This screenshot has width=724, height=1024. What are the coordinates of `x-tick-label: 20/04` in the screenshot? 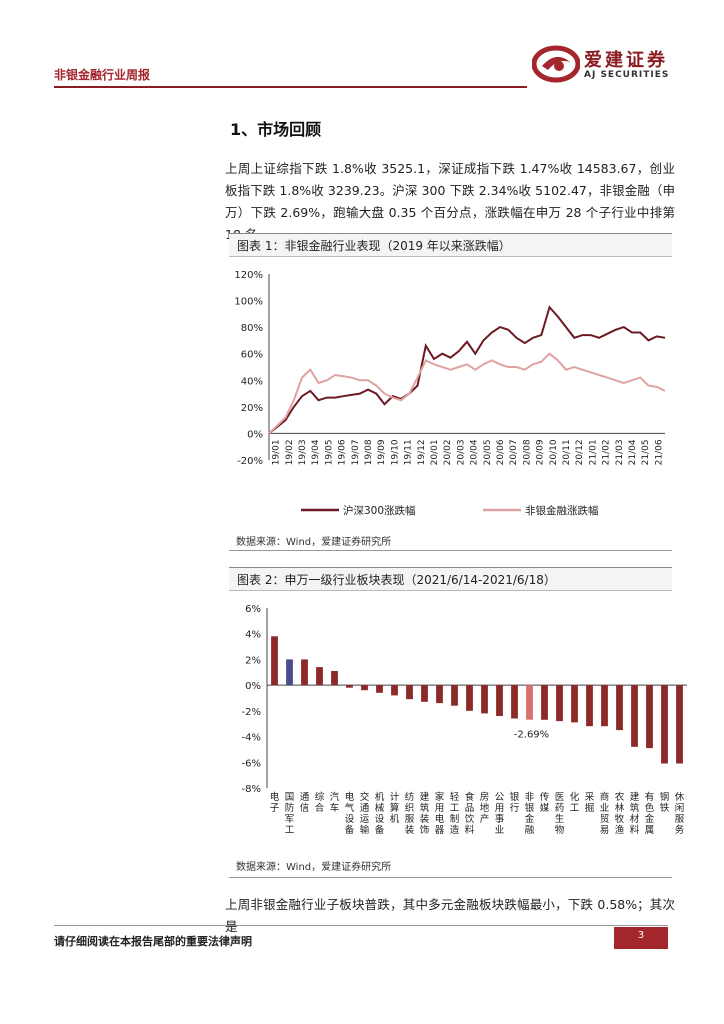 It's located at (475, 452).